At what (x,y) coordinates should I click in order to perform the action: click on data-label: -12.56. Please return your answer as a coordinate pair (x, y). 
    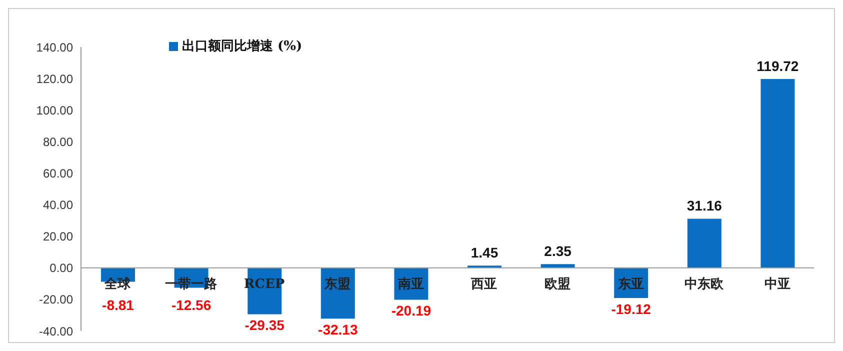
    Looking at the image, I should click on (191, 305).